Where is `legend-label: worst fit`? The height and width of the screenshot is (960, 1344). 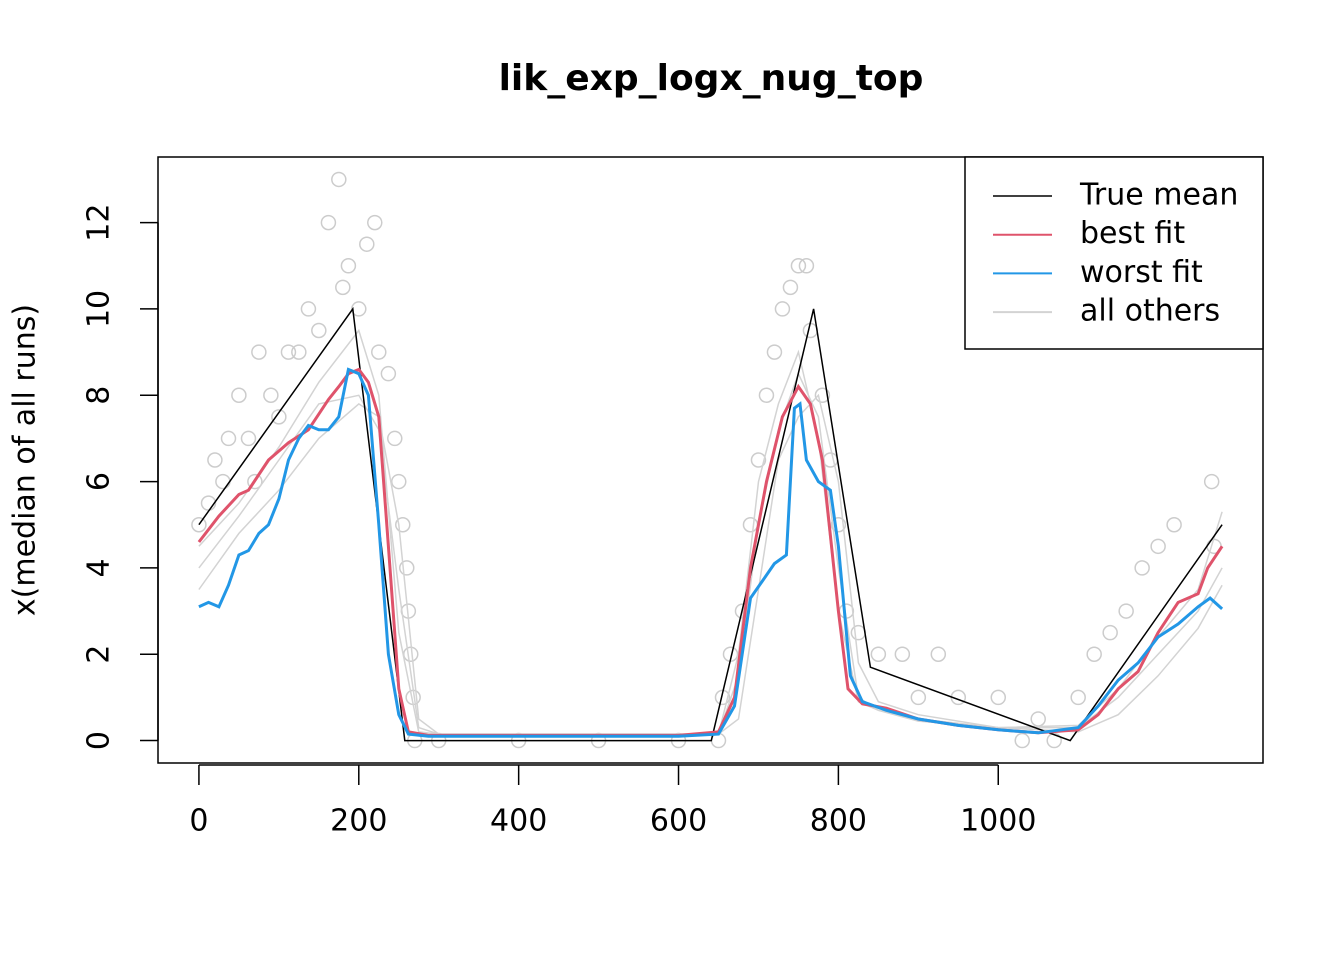 legend-label: worst fit is located at coordinates (1141, 272).